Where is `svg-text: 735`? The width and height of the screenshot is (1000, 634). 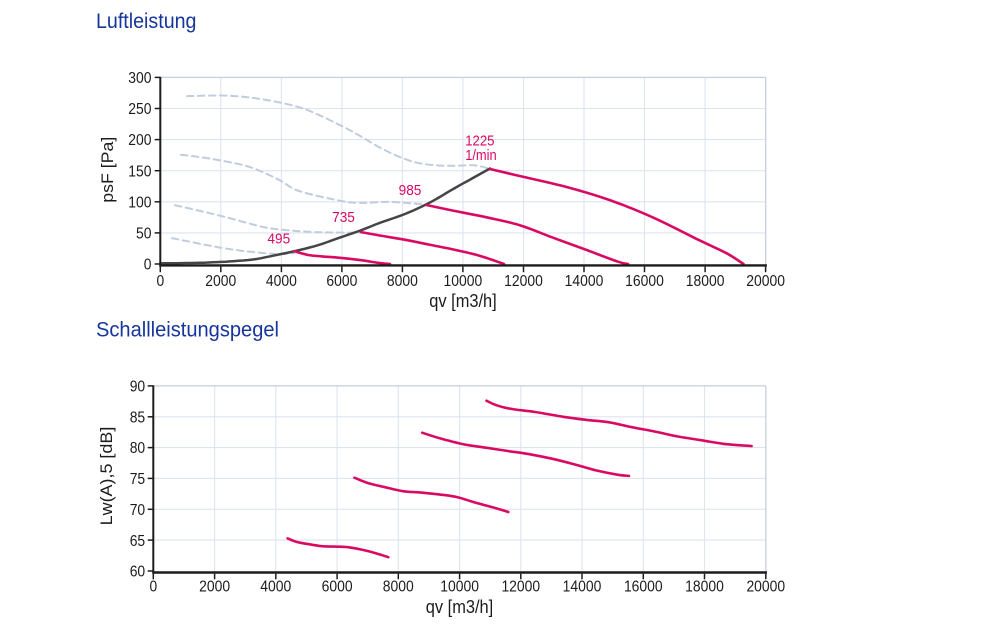
svg-text: 735 is located at coordinates (343, 218).